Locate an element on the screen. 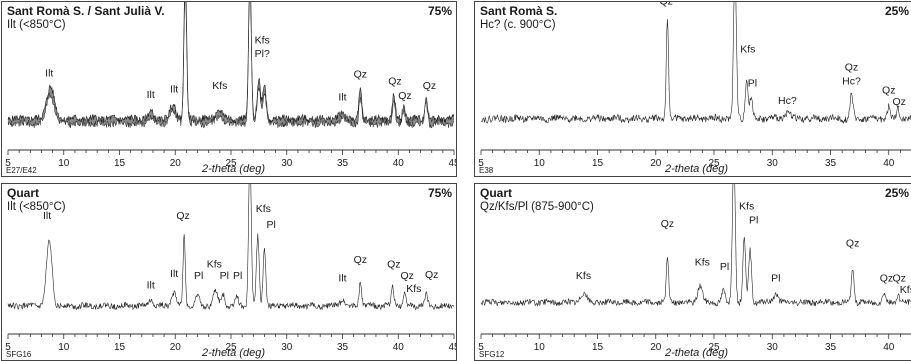 This screenshot has width=911, height=361. sample-id: SFG12 is located at coordinates (492, 354).